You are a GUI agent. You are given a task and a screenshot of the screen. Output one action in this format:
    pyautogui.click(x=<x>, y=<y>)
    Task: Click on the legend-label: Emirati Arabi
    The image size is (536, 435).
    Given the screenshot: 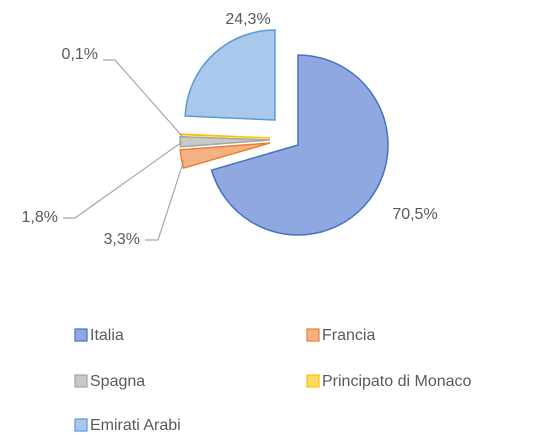 What is the action you would take?
    pyautogui.click(x=135, y=425)
    